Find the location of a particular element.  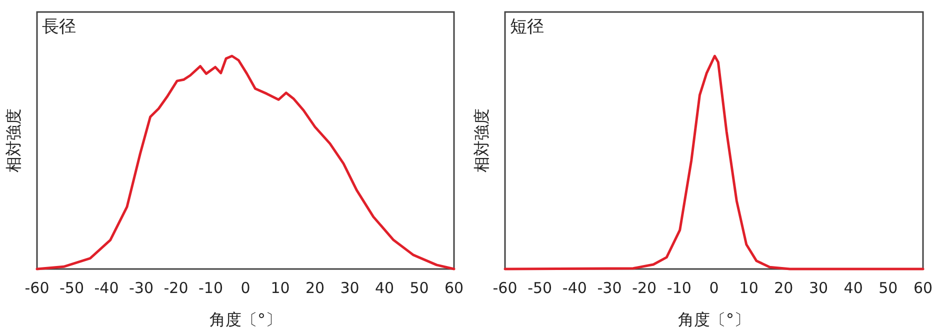

chart-title: 長径 is located at coordinates (59, 27).